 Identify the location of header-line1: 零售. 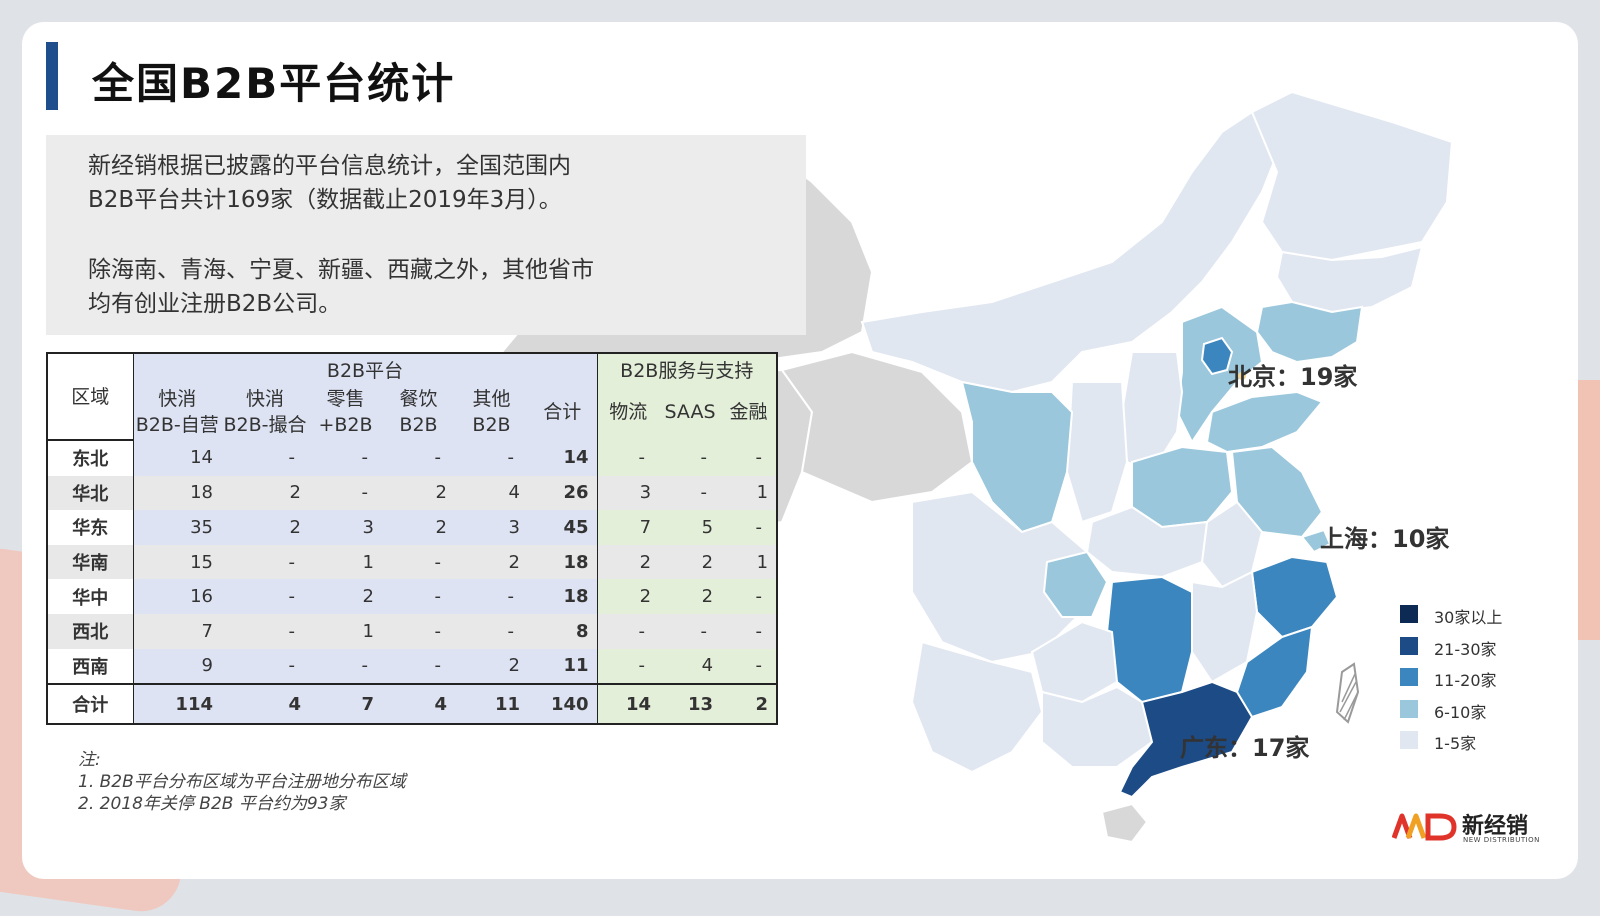
(345, 399).